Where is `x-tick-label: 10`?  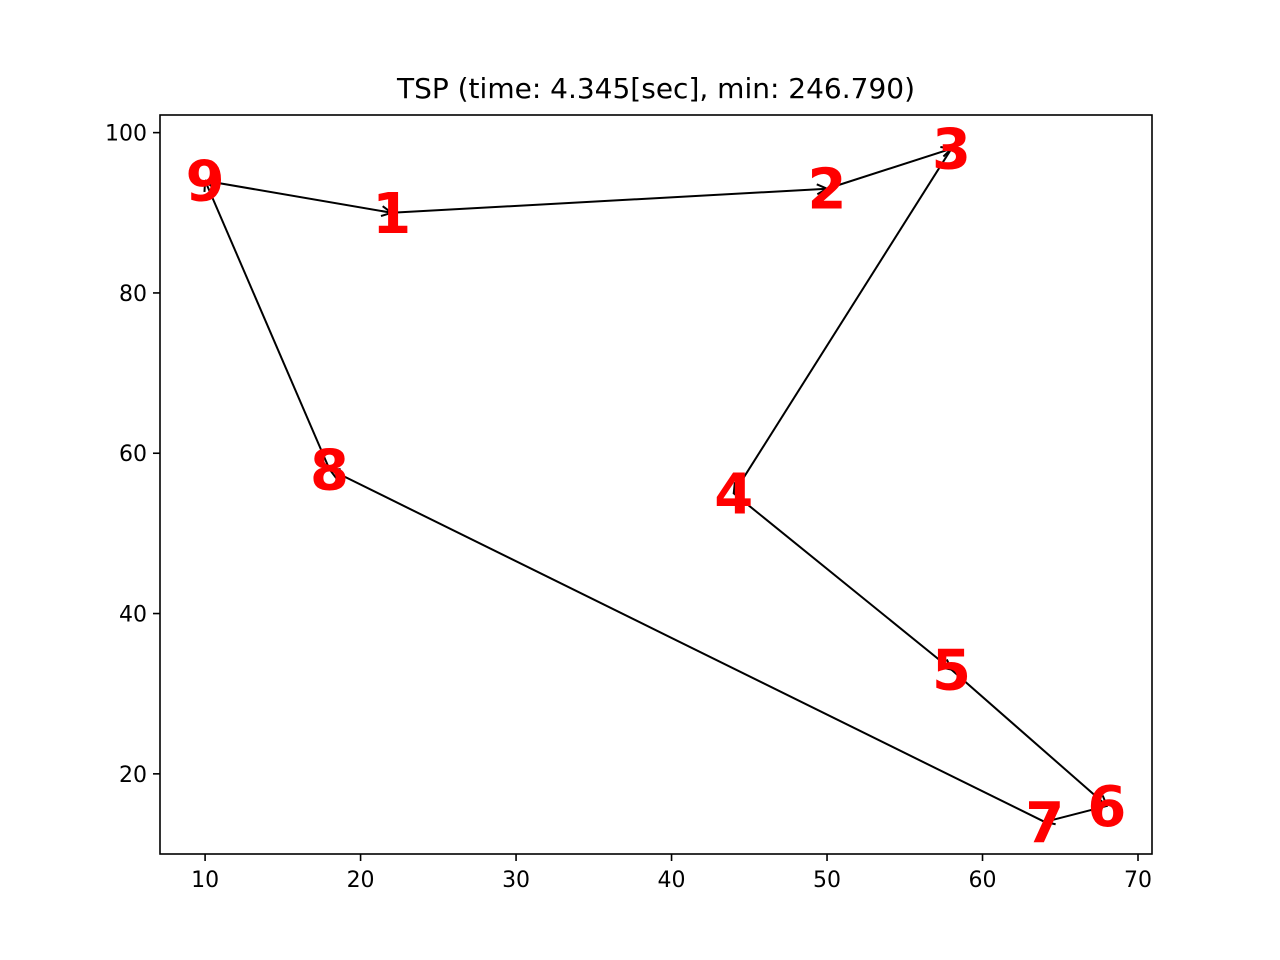 x-tick-label: 10 is located at coordinates (205, 880).